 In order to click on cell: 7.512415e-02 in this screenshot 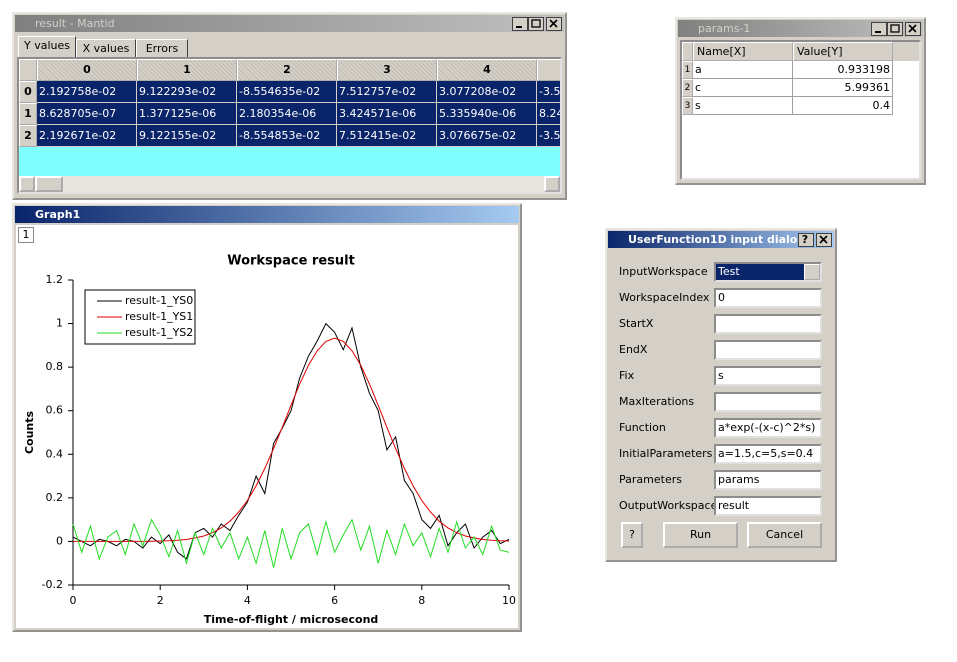, I will do `click(387, 136)`.